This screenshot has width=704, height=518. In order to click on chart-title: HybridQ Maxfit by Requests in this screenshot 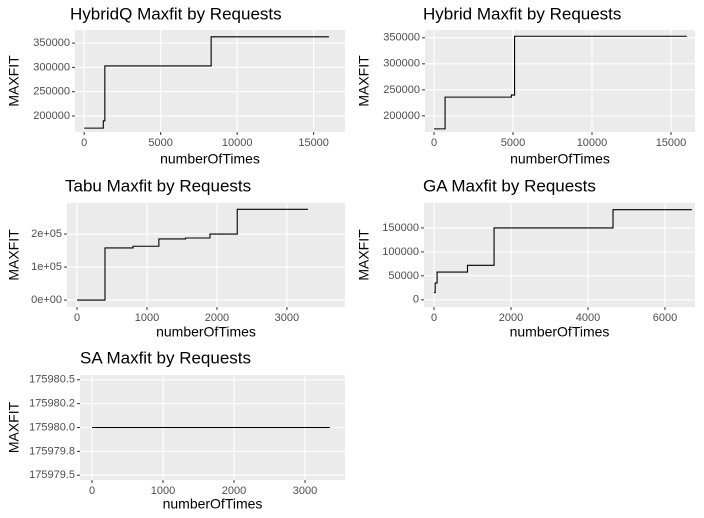, I will do `click(176, 13)`.